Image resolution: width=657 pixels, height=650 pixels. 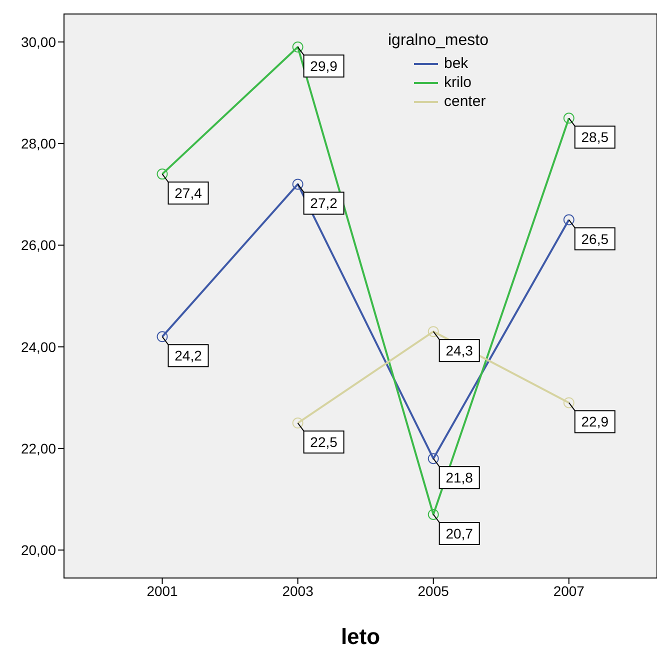 I want to click on x-tick-label: 2007, so click(x=569, y=590).